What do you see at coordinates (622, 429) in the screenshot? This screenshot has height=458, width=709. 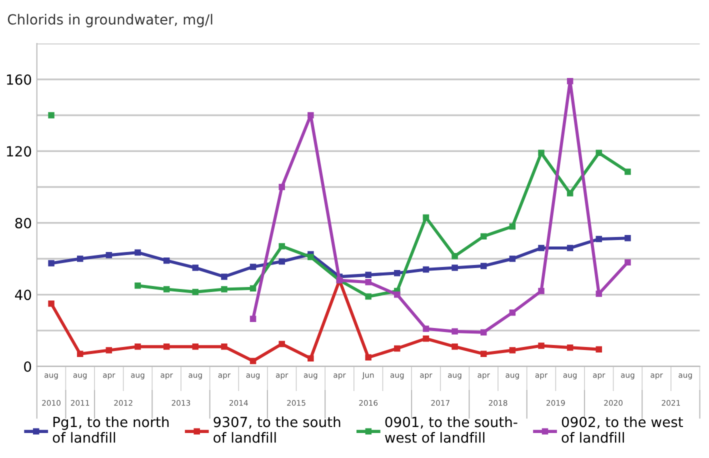 I see `legend-label: 0902, to the west of landfill` at bounding box center [622, 429].